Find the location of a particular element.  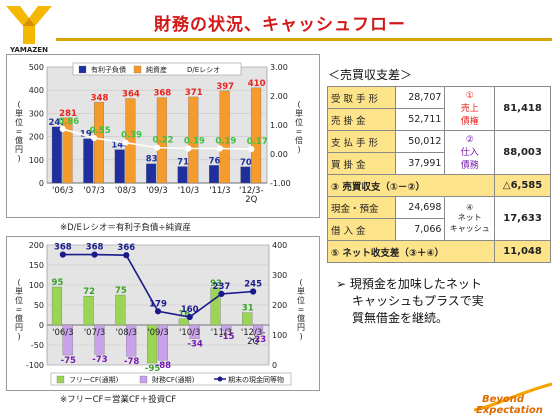

bar-value-label: 191 is located at coordinates (89, 135).